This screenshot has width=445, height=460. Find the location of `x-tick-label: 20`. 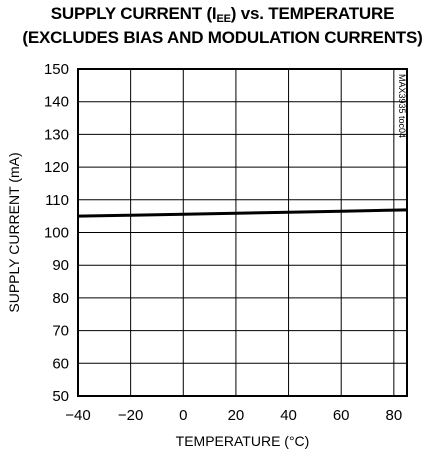

x-tick-label: 20 is located at coordinates (236, 415).